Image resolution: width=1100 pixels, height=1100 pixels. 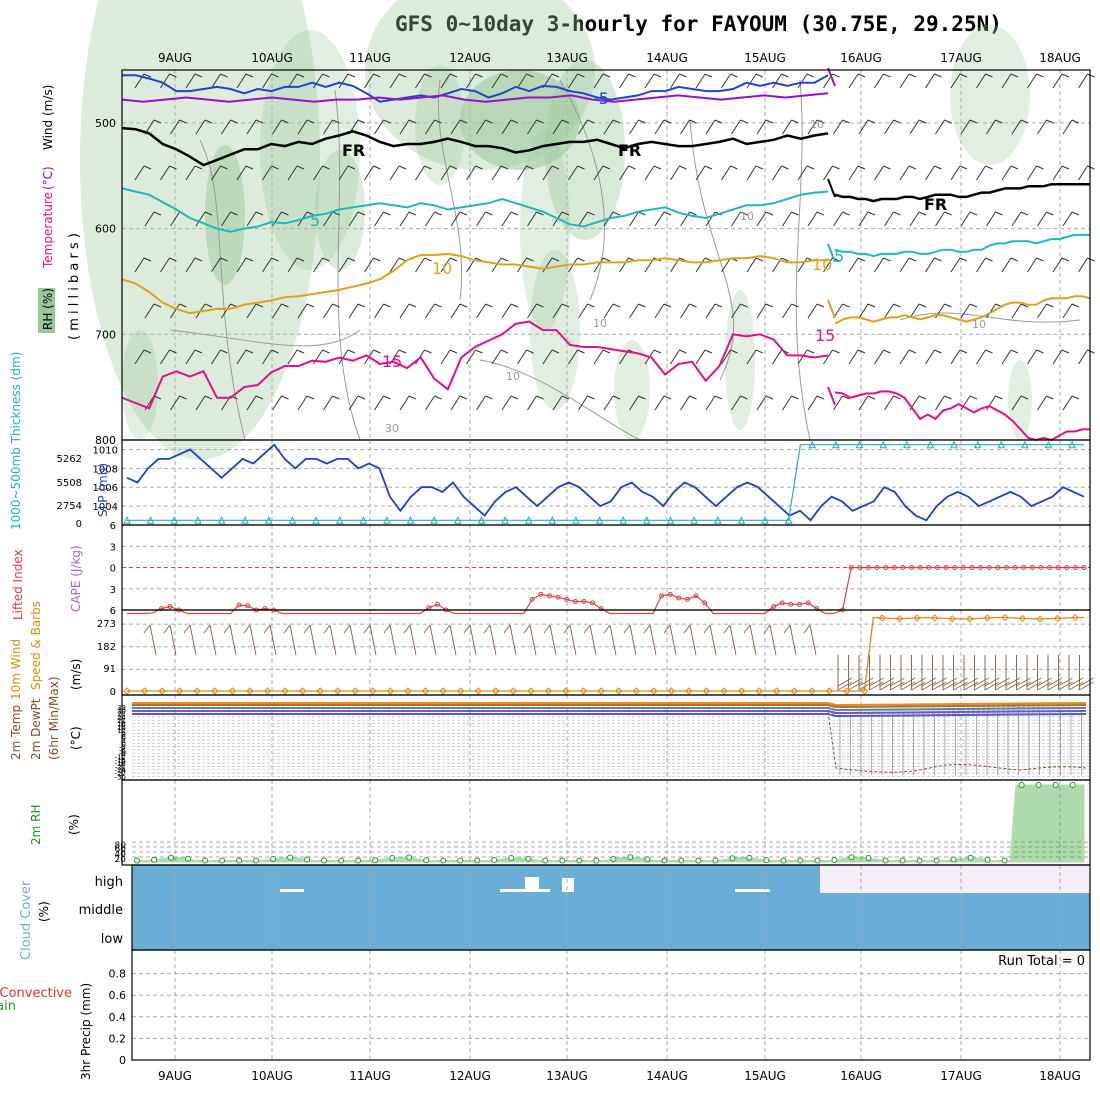 What do you see at coordinates (609, 709) in the screenshot?
I see `temperature-2m-line` at bounding box center [609, 709].